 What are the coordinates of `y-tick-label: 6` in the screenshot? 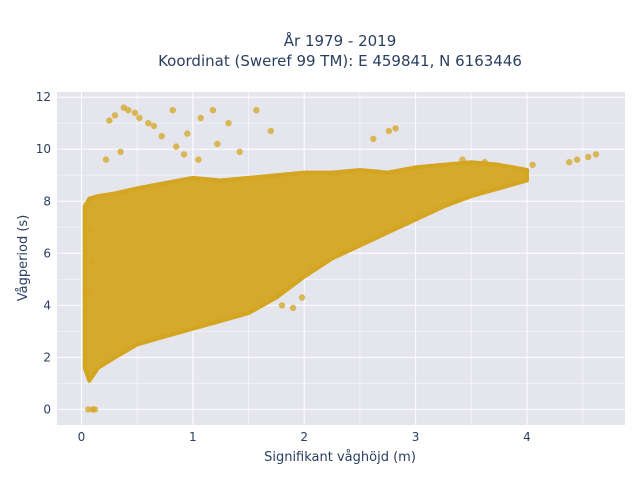 It's located at (47, 253).